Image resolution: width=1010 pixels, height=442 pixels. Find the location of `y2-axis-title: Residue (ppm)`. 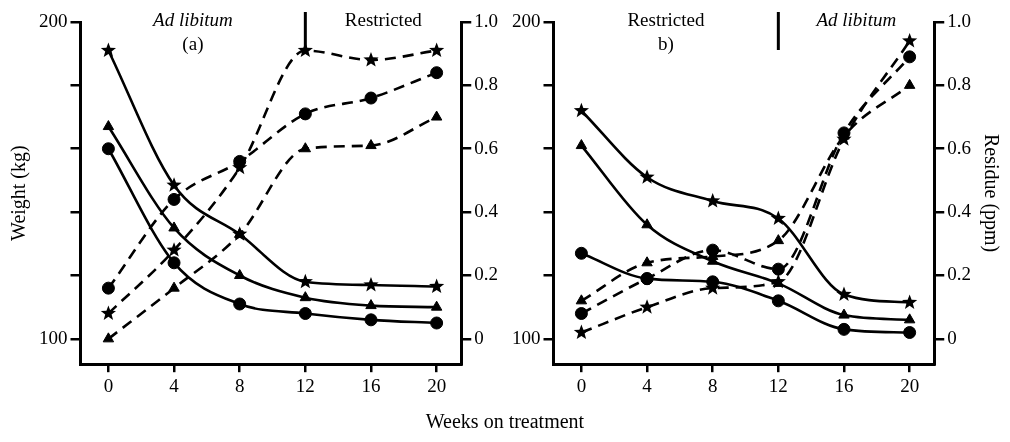

y2-axis-title: Residue (ppm) is located at coordinates (991, 193).